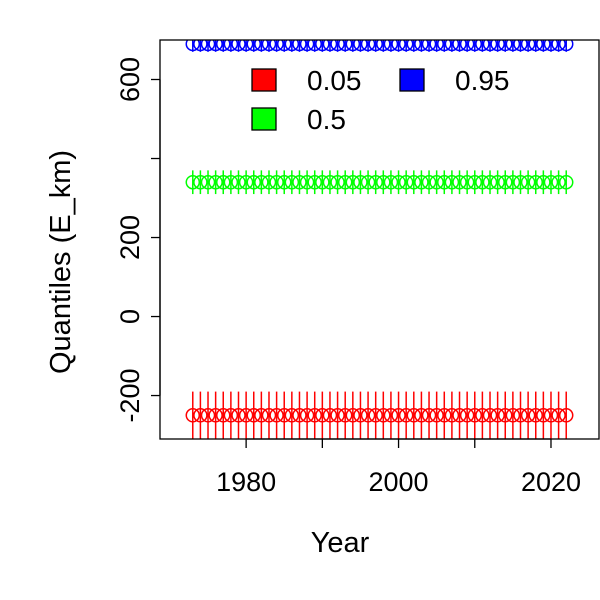 This screenshot has height=600, width=600. What do you see at coordinates (130, 316) in the screenshot?
I see `y-tick-label: 0` at bounding box center [130, 316].